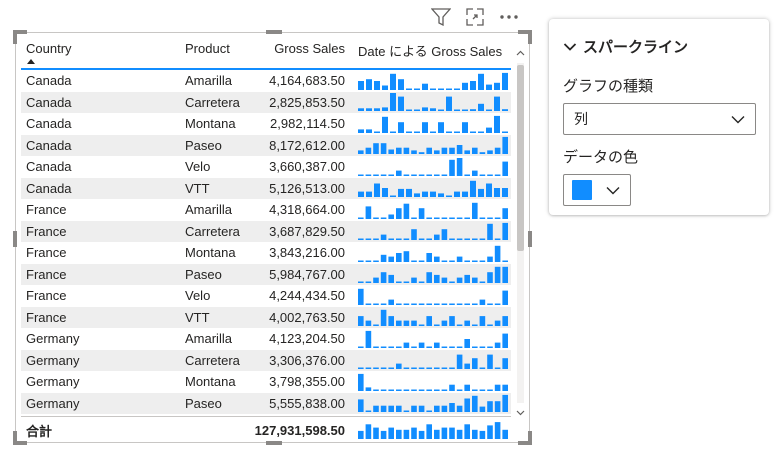 The height and width of the screenshot is (454, 780). I want to click on section-header: スパークライン, so click(625, 46).